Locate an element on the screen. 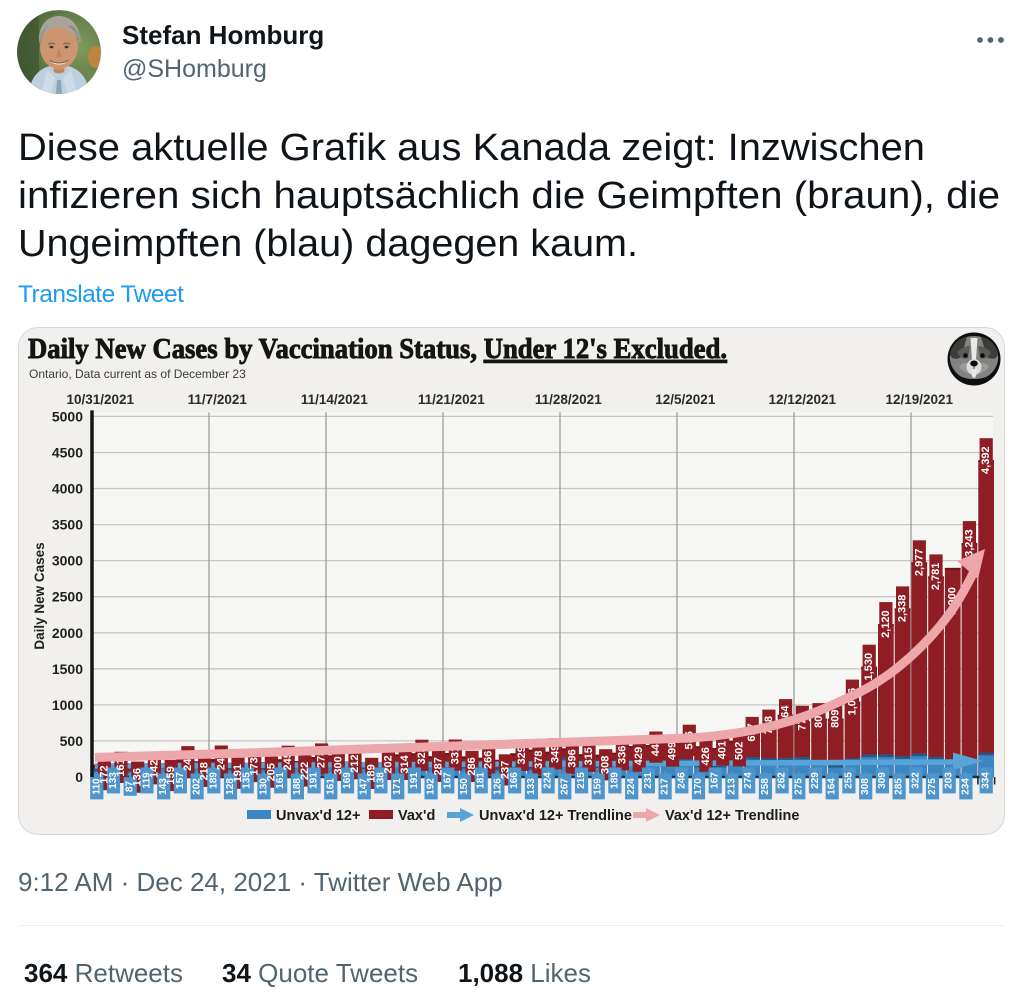  svg-text: 231 is located at coordinates (648, 780).